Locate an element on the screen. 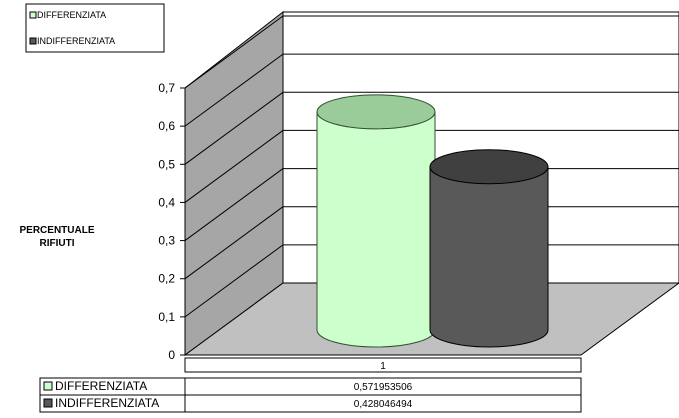 The width and height of the screenshot is (679, 418). y-tick-label: 0,3 is located at coordinates (166, 241).